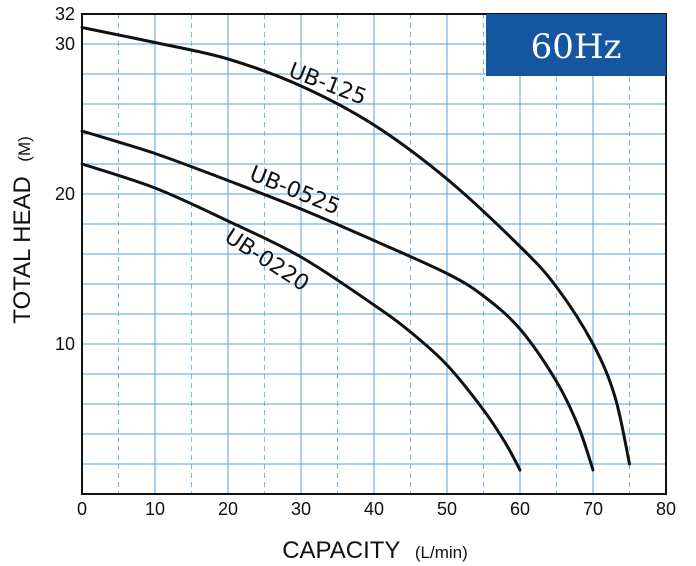  Describe the element at coordinates (65, 344) in the screenshot. I see `y-tick-label: 10` at that location.